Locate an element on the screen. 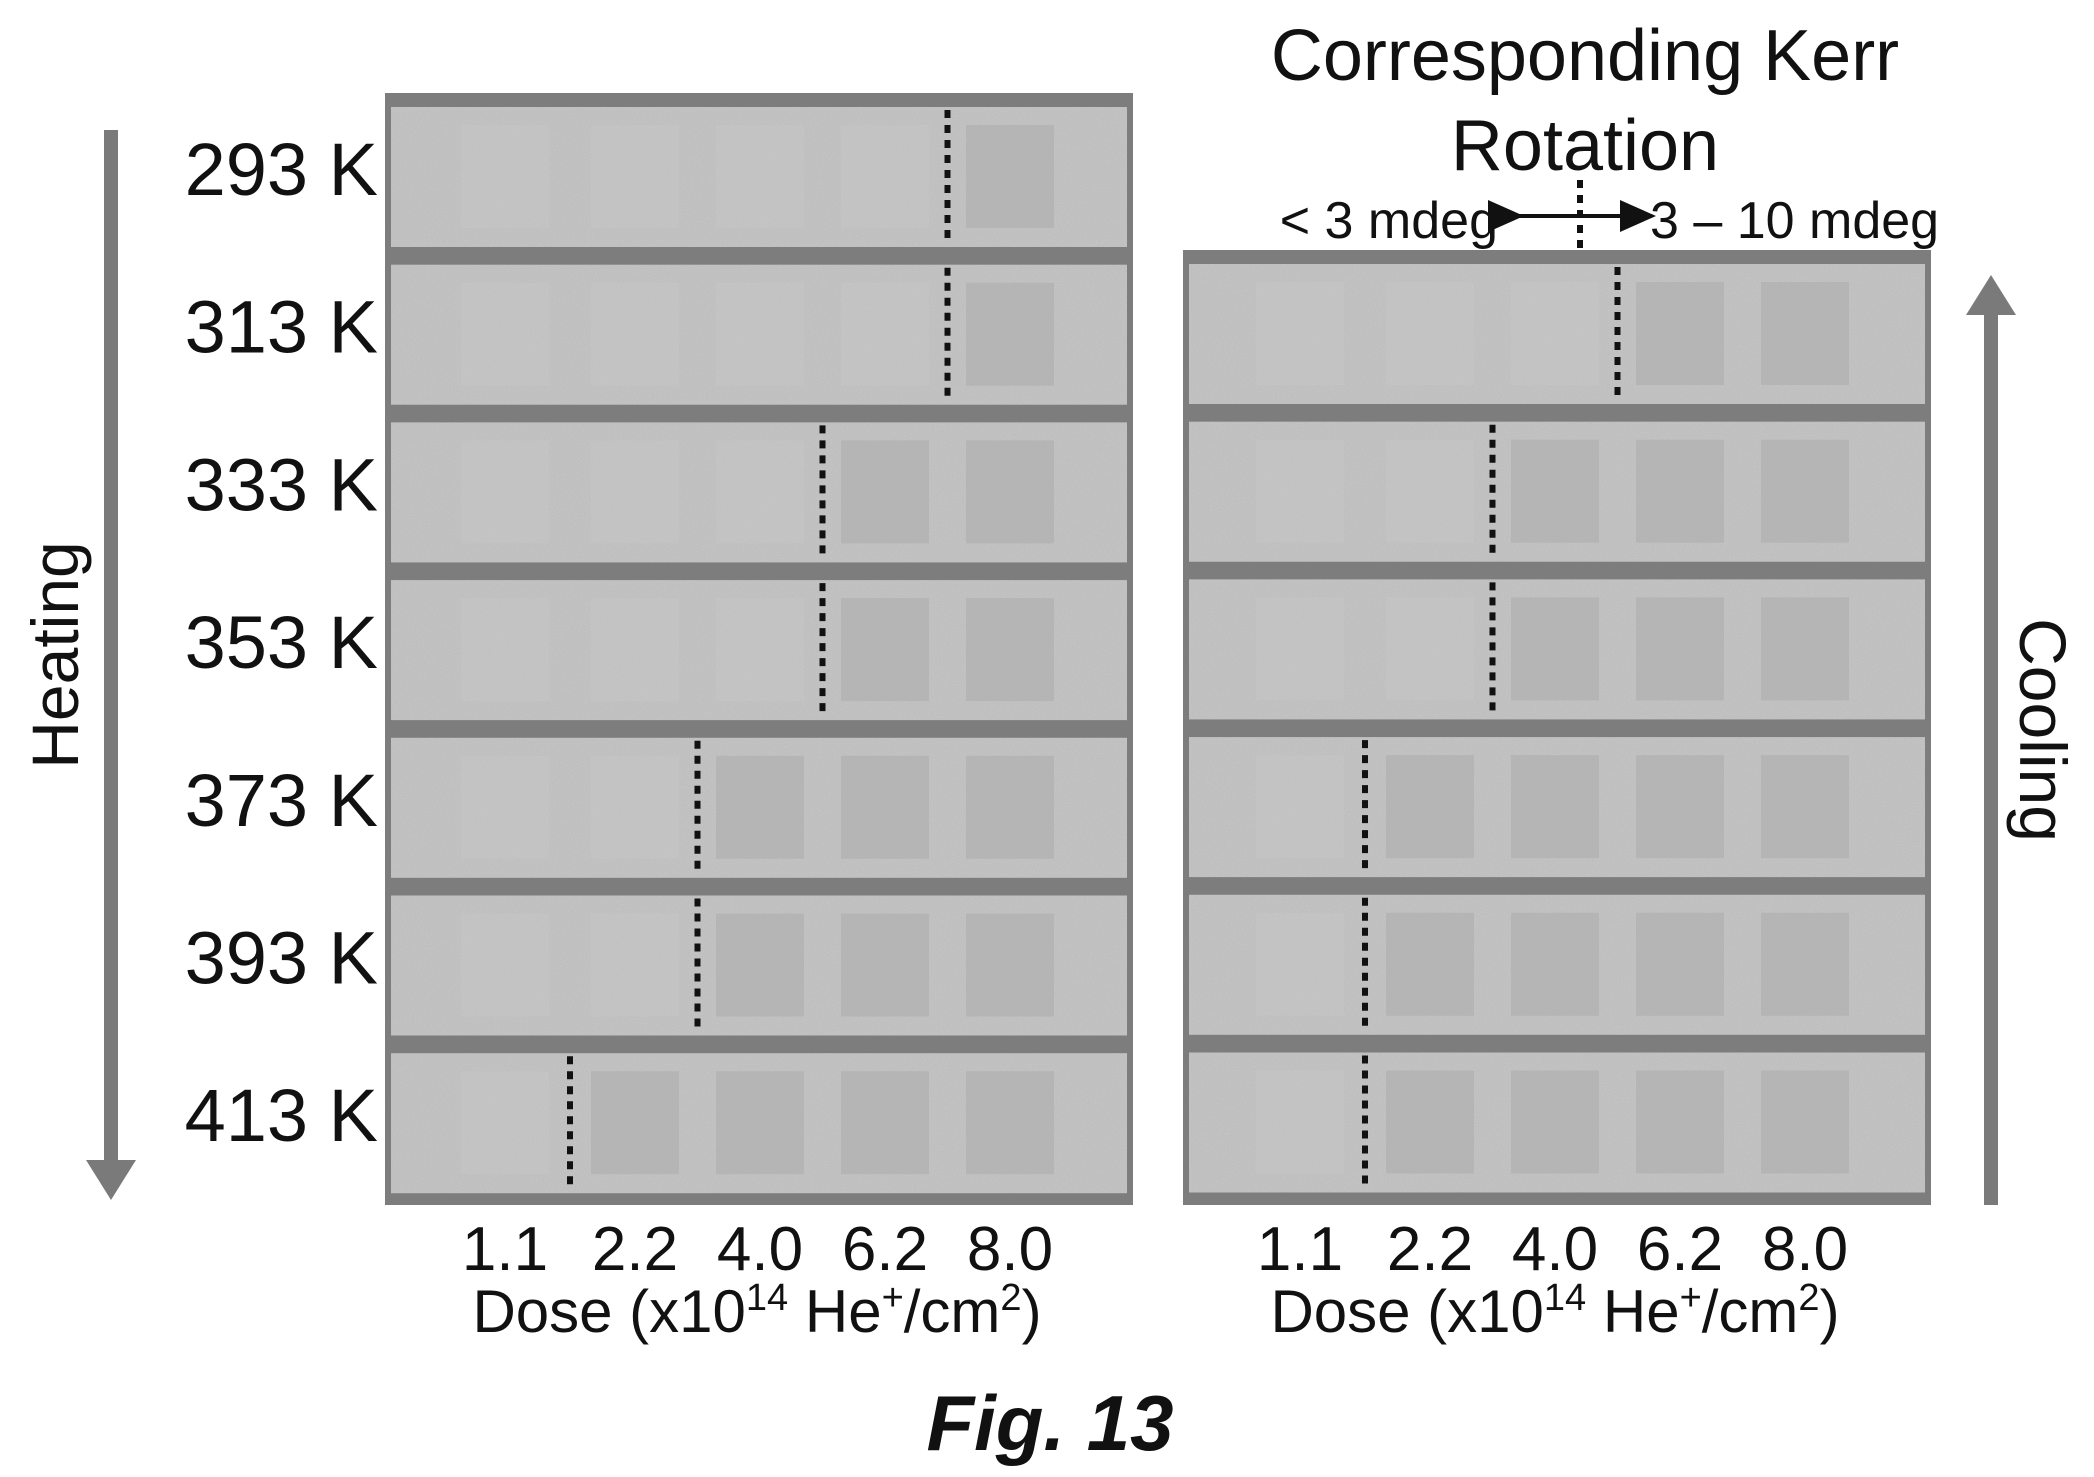 Image resolution: width=2094 pixels, height=1477 pixels. heating-6-row is located at coordinates (759, 1120).